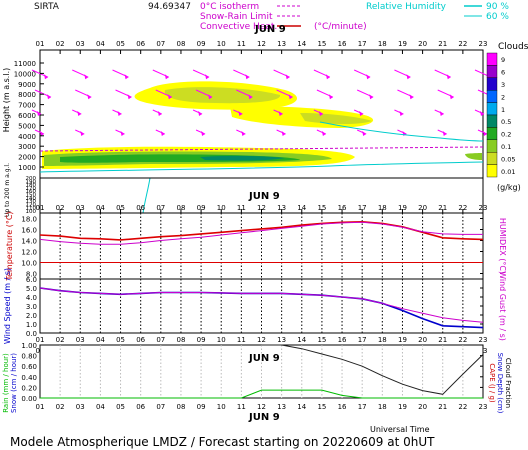  Describe the element at coordinates (264, 417) in the screenshot. I see `bottom-date-label: JUN 9` at that location.